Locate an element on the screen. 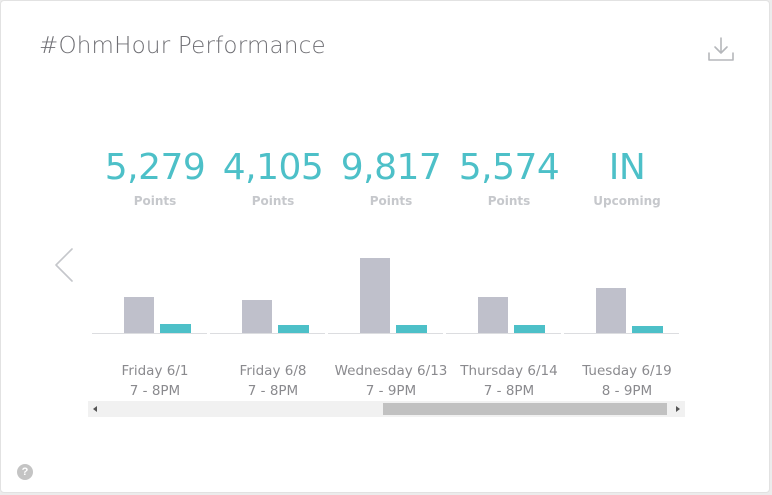 The width and height of the screenshot is (772, 495). event-time: 8 - 9PM is located at coordinates (627, 391).